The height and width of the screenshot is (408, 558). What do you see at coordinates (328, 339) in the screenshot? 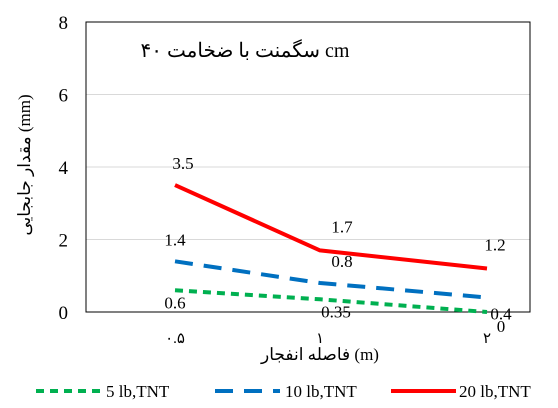
I see `x-axis-ticks: ۰.۵ ۱ ۲` at bounding box center [328, 339].